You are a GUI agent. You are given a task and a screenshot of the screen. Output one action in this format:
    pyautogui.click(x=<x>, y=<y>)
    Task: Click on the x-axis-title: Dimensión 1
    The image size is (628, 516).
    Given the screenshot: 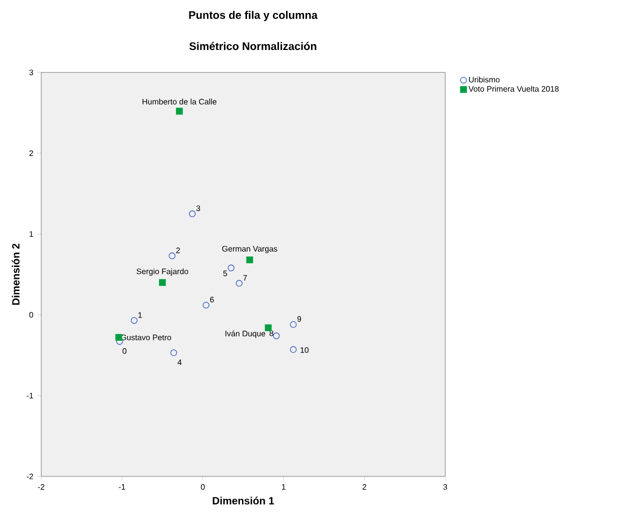 What is the action you would take?
    pyautogui.click(x=243, y=500)
    